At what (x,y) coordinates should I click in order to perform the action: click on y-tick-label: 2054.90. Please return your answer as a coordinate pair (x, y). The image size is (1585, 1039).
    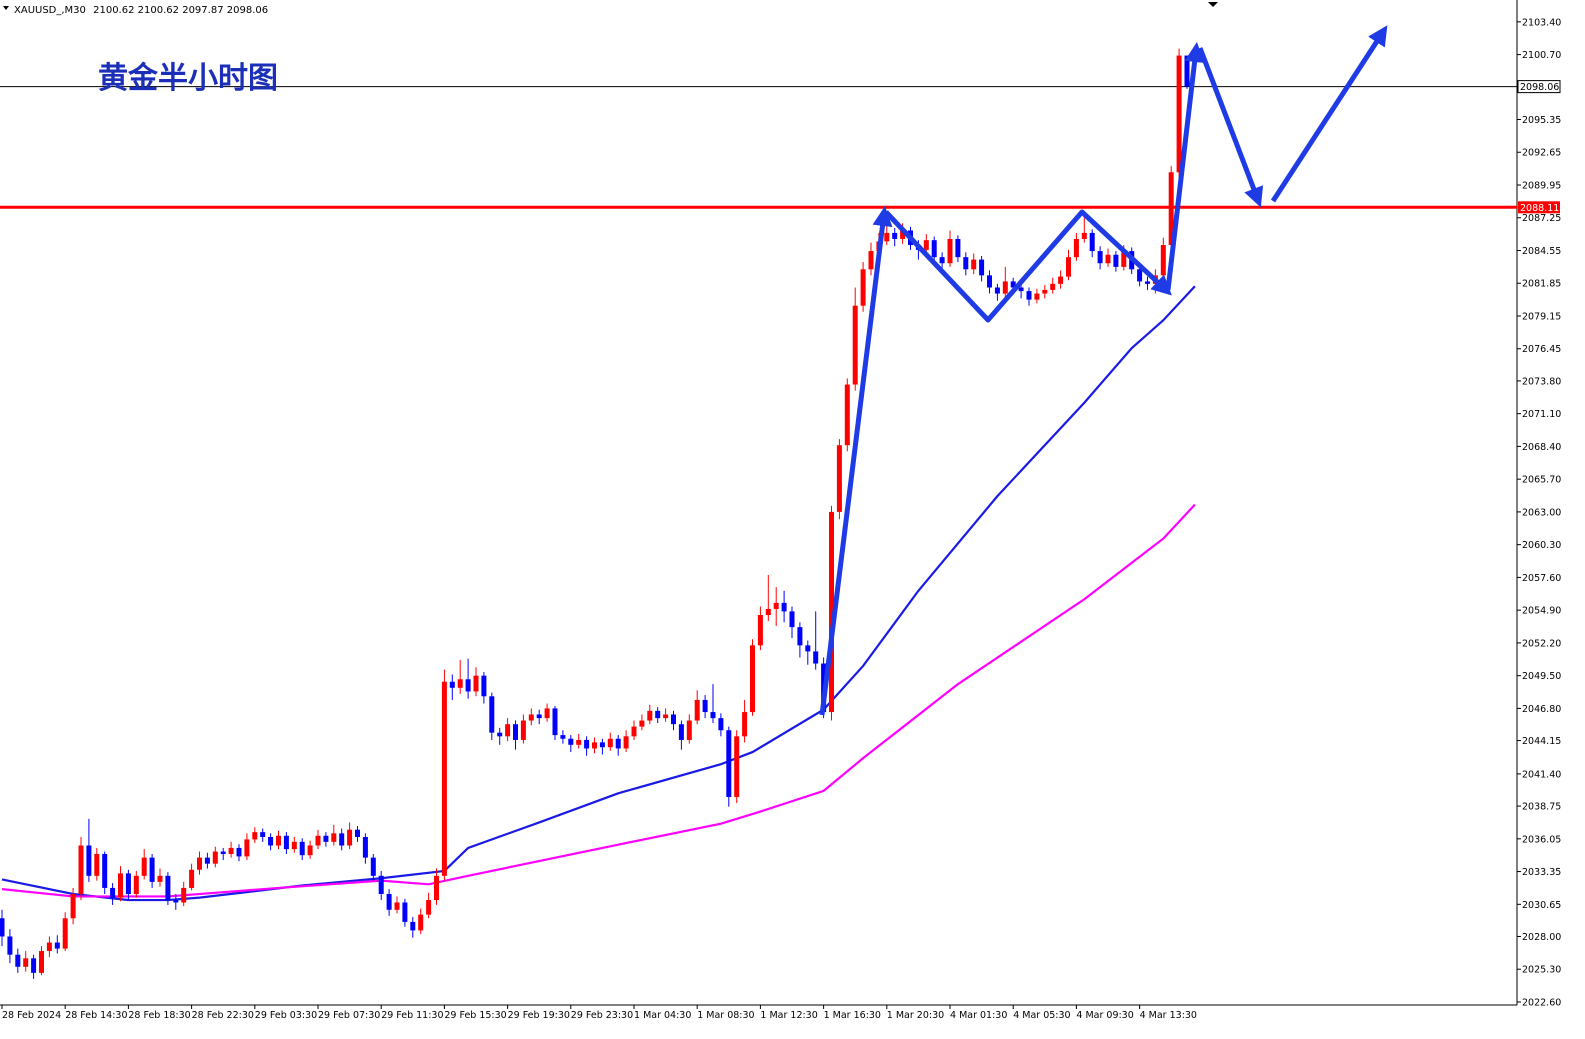
    Looking at the image, I should click on (1541, 611).